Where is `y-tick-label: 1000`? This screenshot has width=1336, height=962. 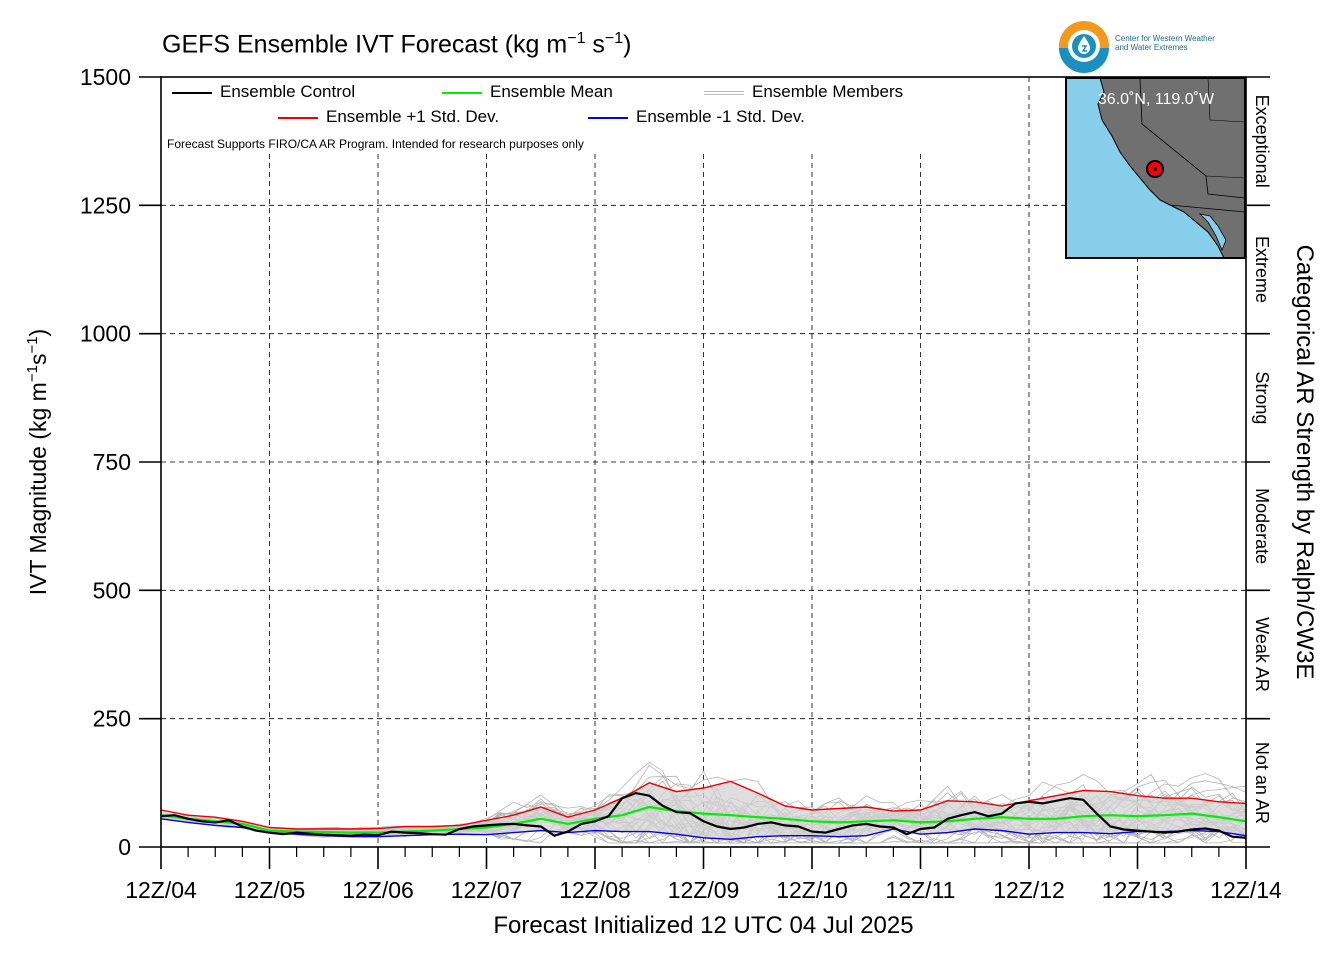 y-tick-label: 1000 is located at coordinates (105, 334).